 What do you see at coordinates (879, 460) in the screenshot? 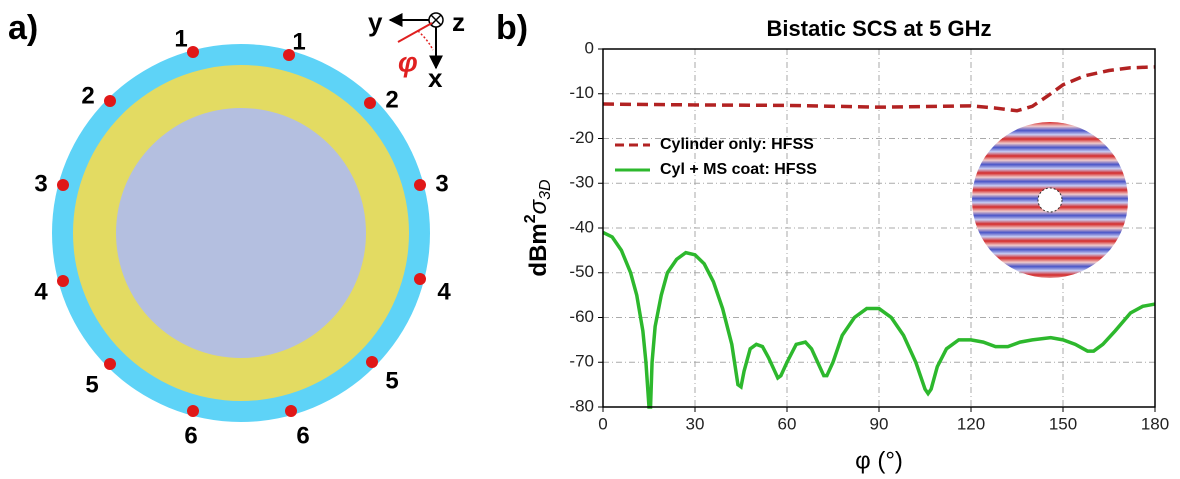
I see `x-axis-label: φ (°)` at bounding box center [879, 460].